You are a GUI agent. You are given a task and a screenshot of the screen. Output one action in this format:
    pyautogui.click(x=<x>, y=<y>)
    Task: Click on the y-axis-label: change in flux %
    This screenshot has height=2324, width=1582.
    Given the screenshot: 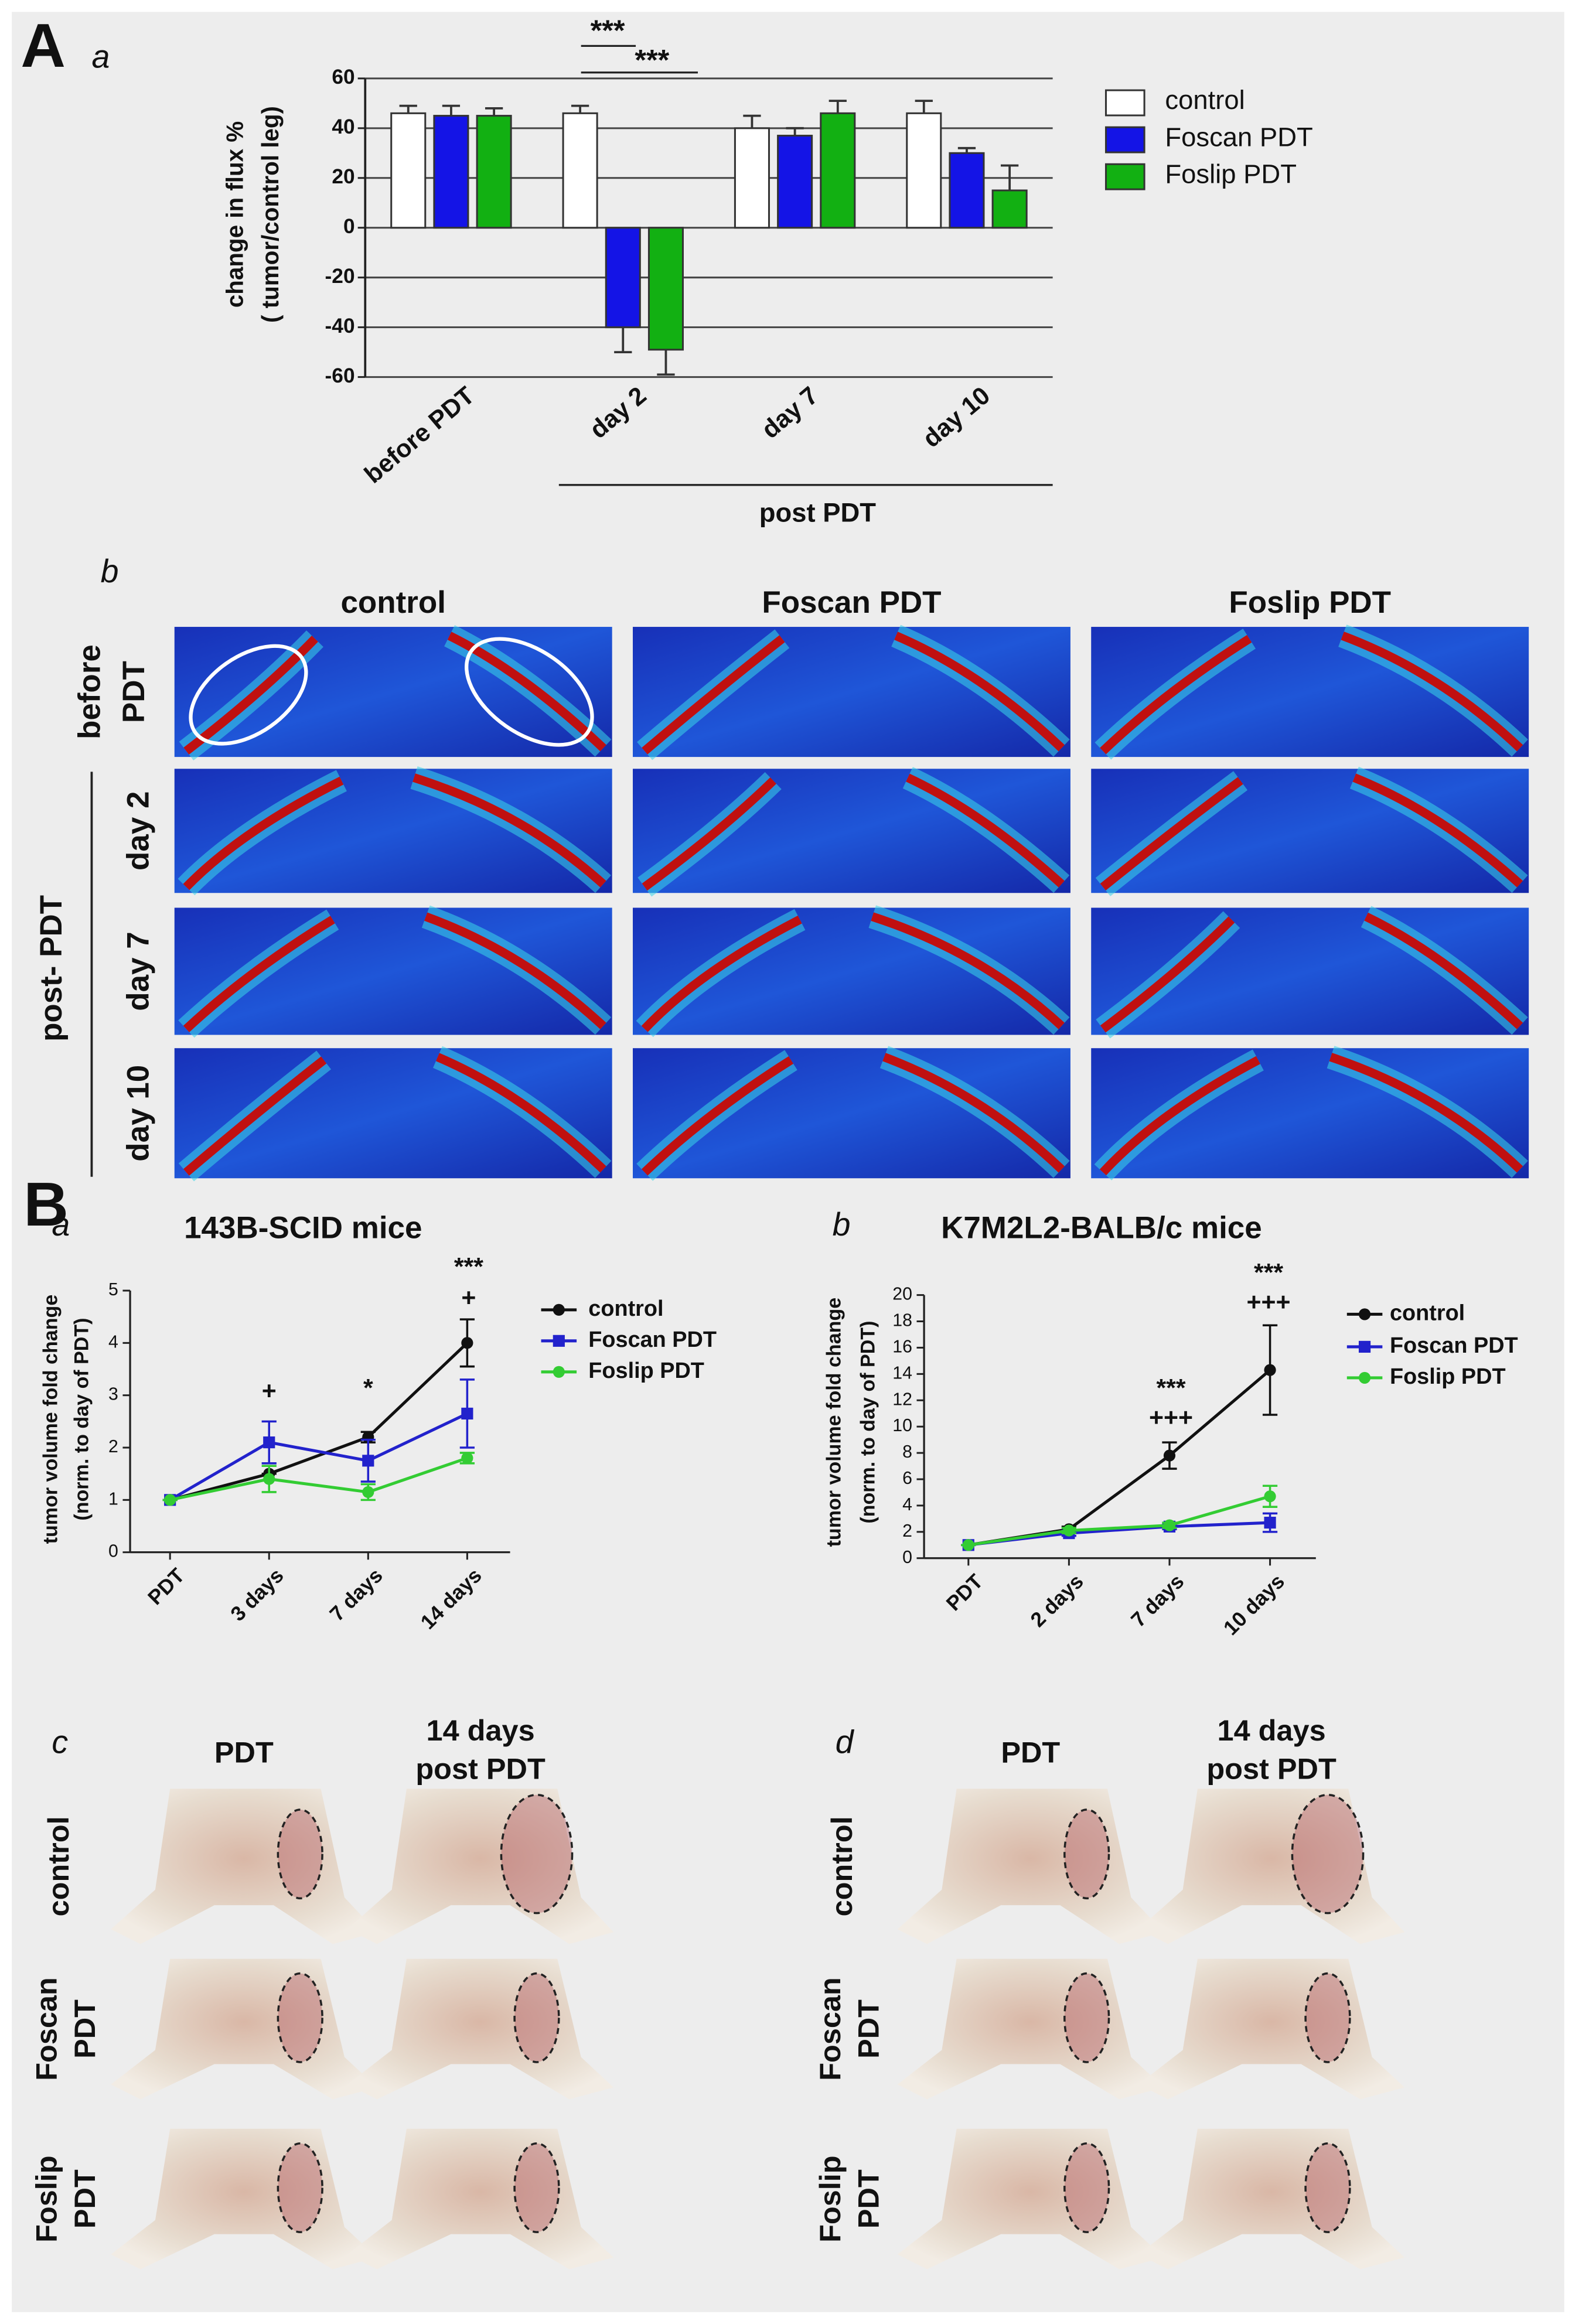 What is the action you would take?
    pyautogui.click(x=234, y=214)
    